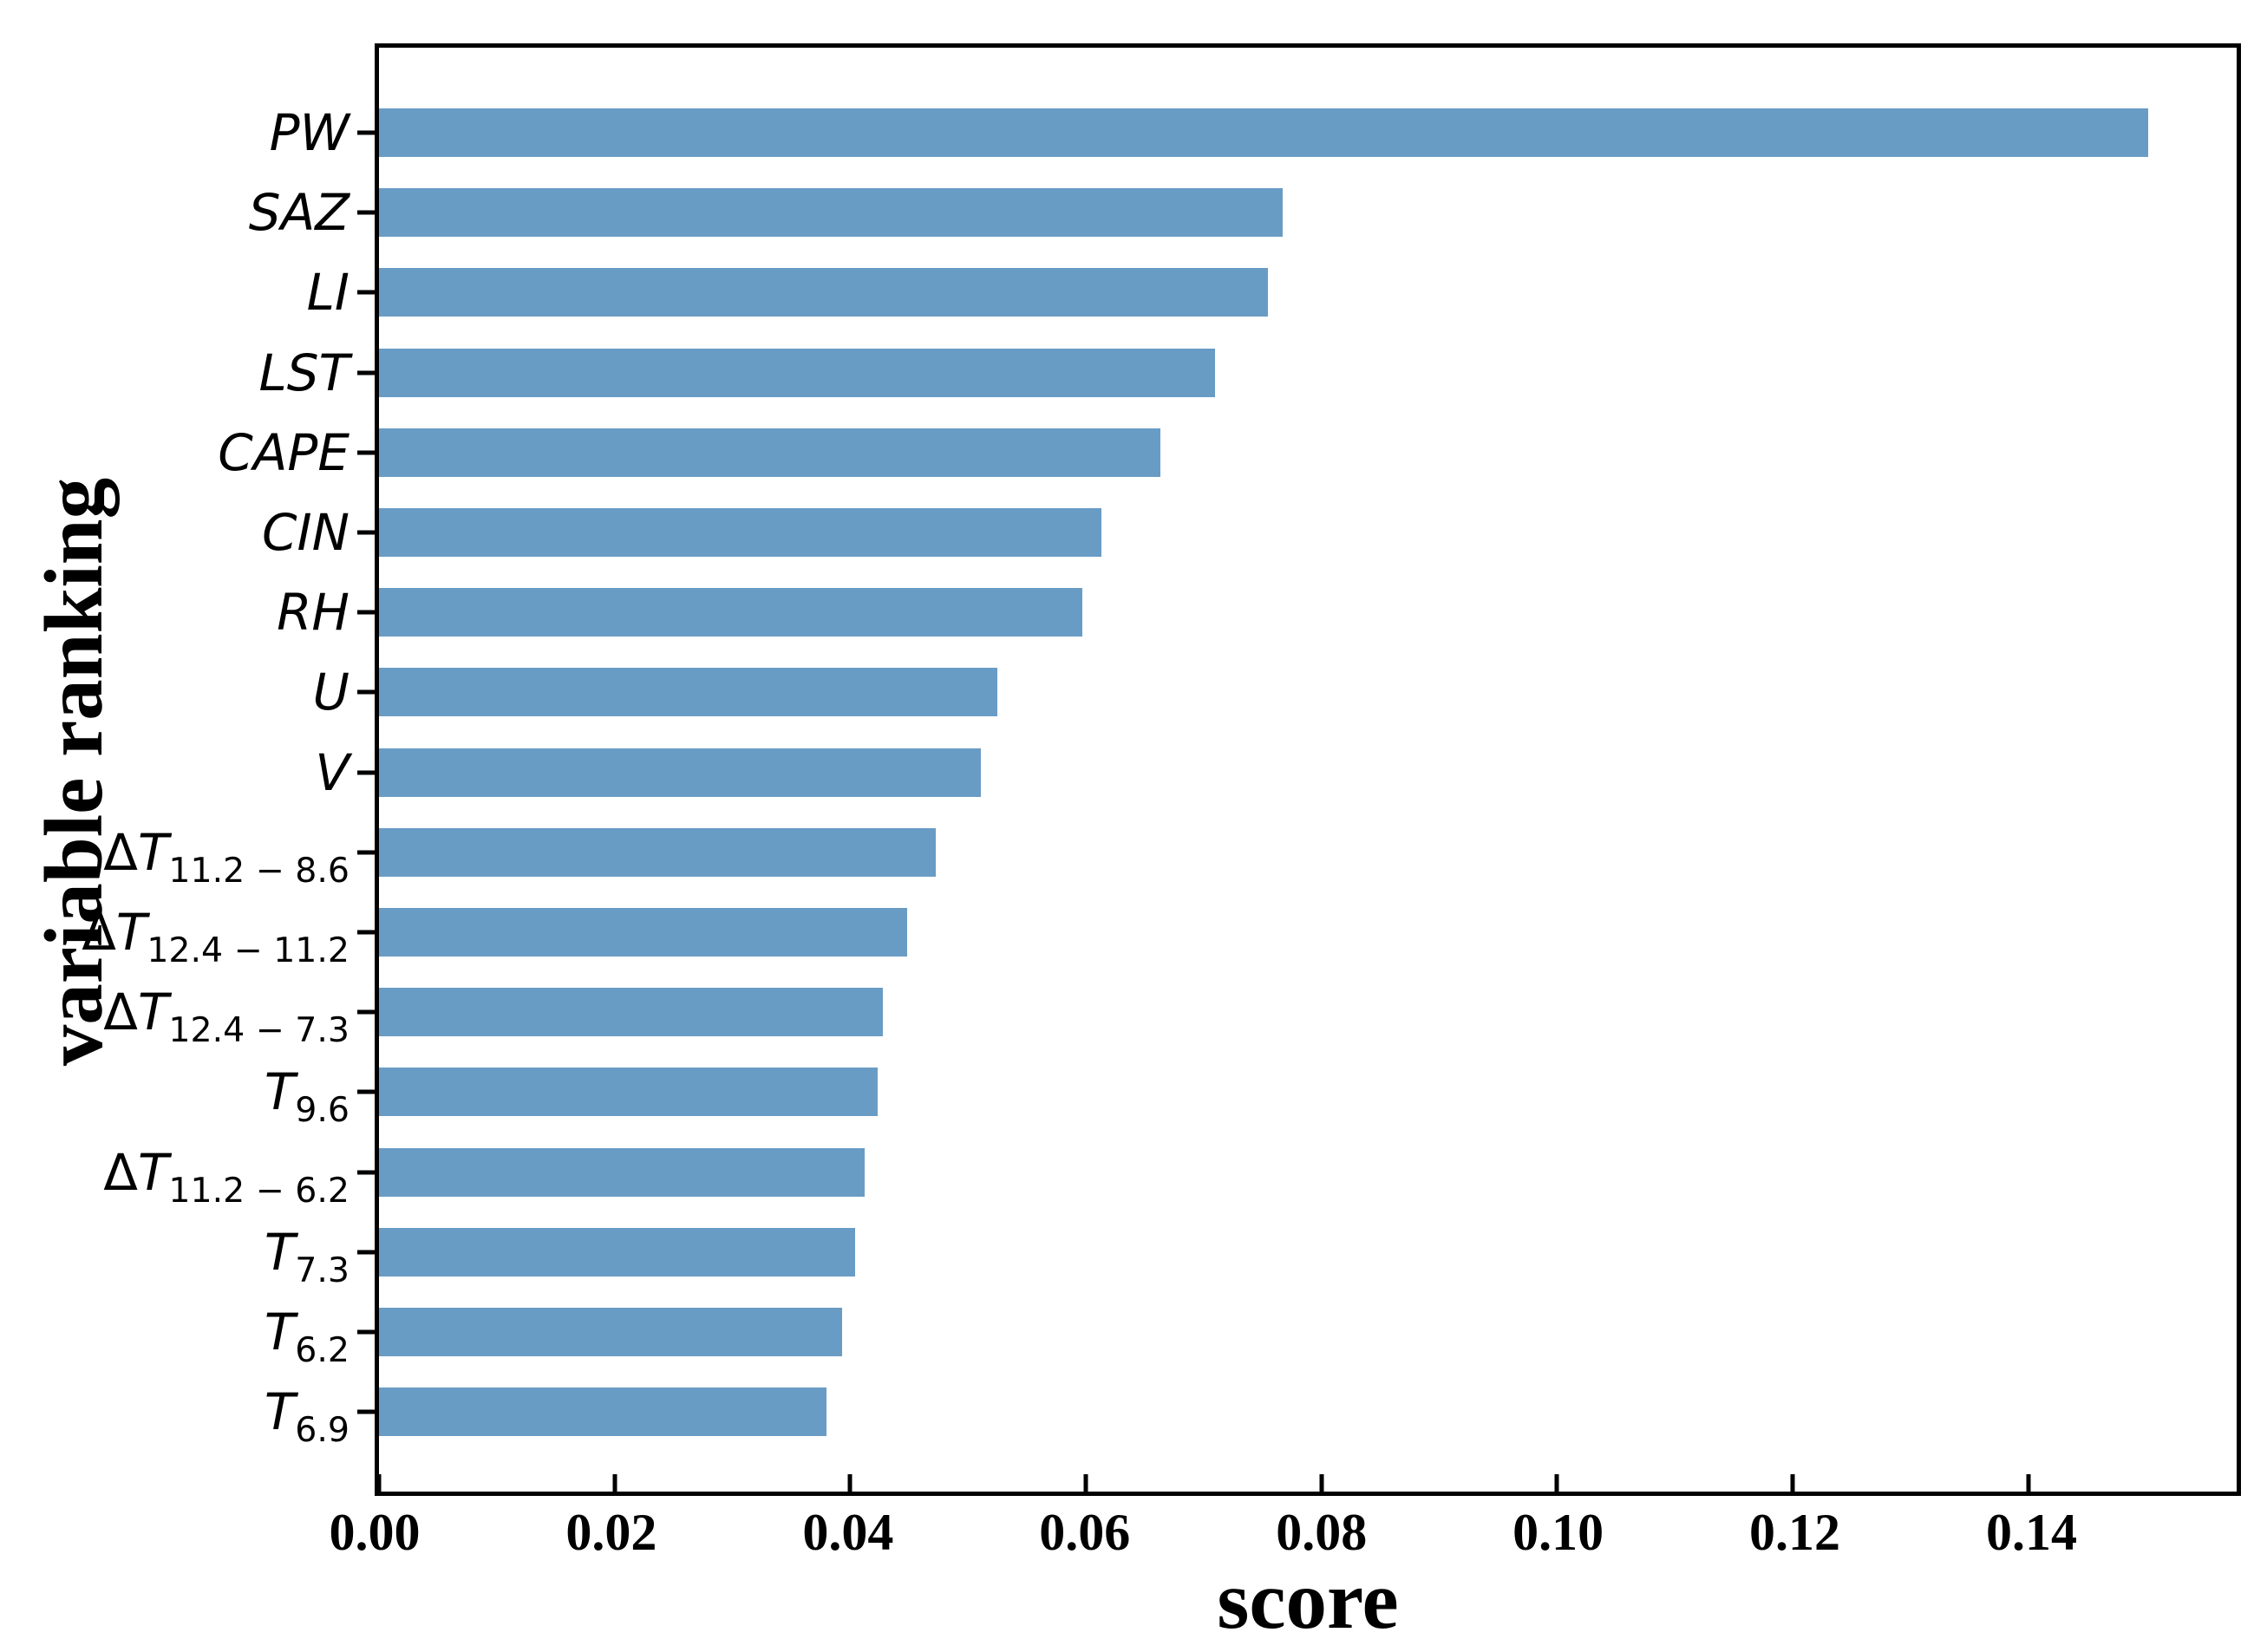 The image size is (2267, 1652). I want to click on bar-row: V, so click(1276, 773).